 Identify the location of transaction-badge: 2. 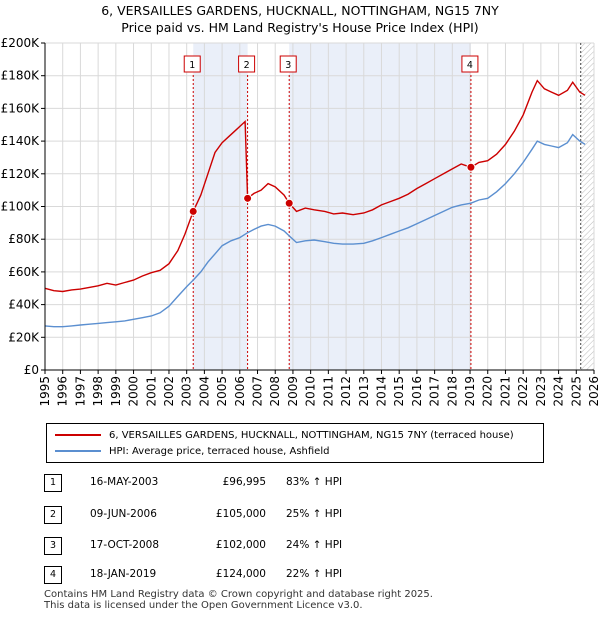
(53, 515).